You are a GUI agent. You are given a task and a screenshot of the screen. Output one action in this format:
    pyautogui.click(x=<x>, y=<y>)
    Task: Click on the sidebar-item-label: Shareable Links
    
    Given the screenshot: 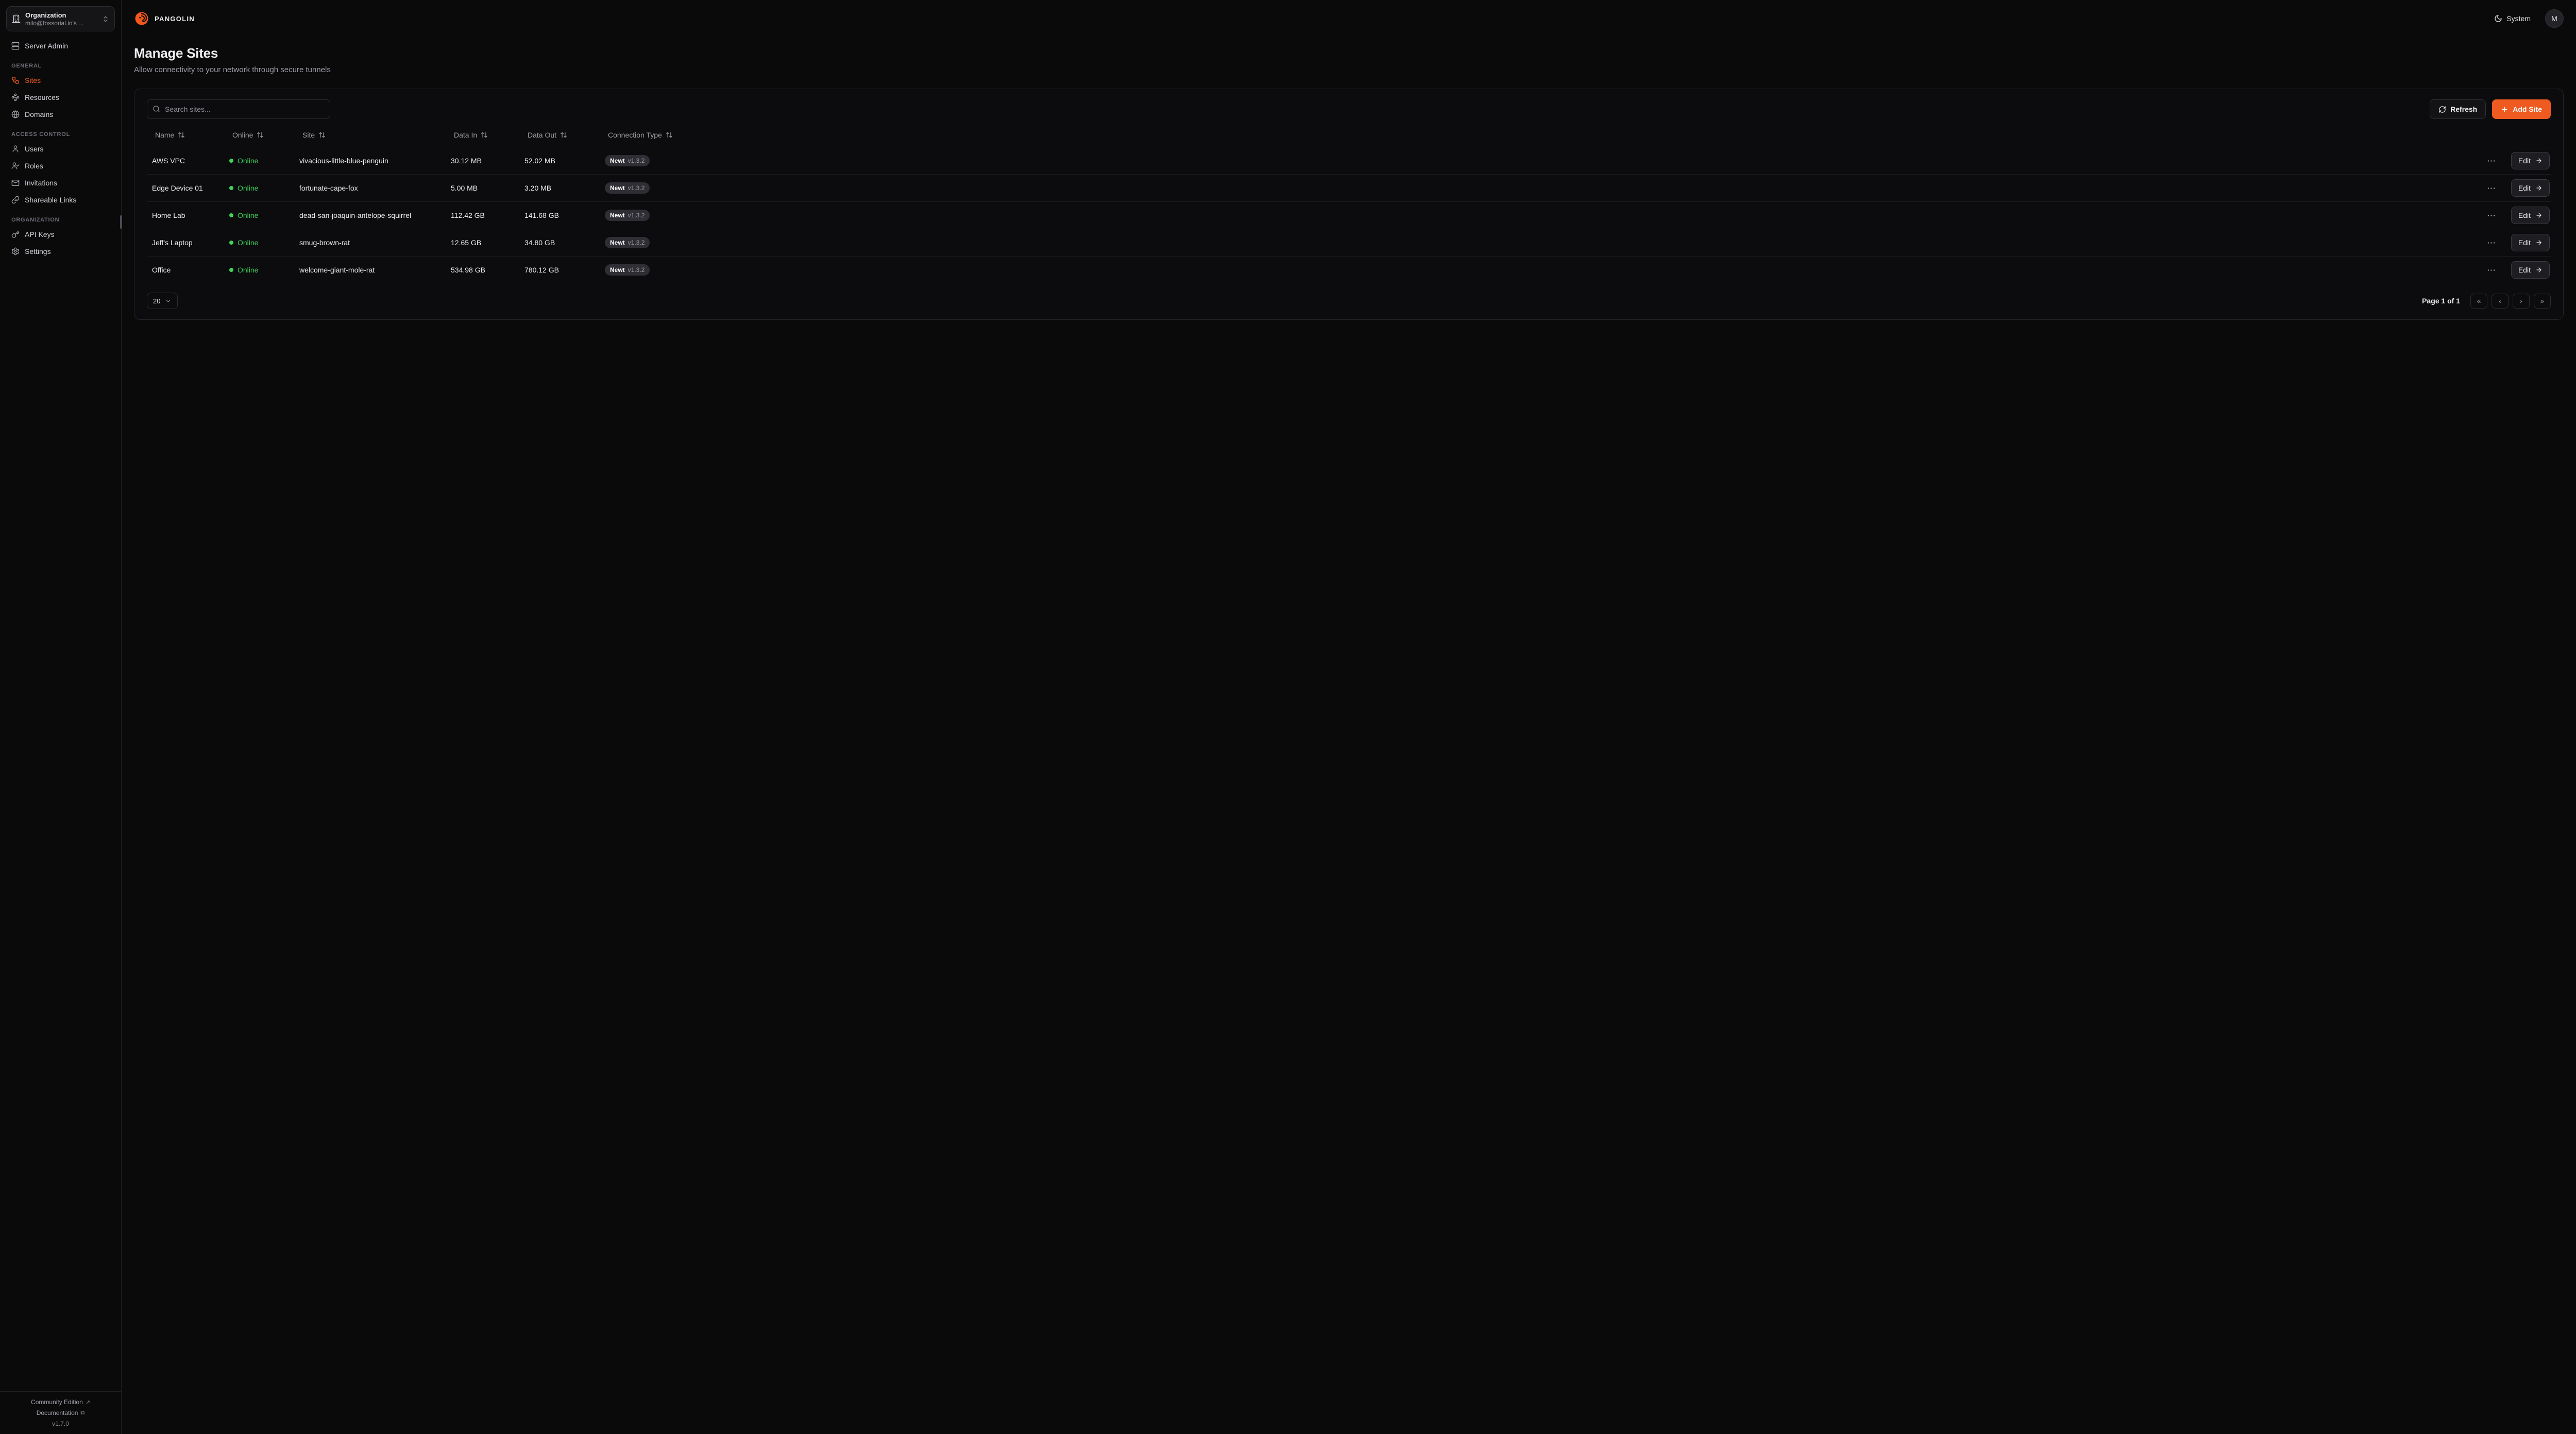 What is the action you would take?
    pyautogui.click(x=51, y=200)
    